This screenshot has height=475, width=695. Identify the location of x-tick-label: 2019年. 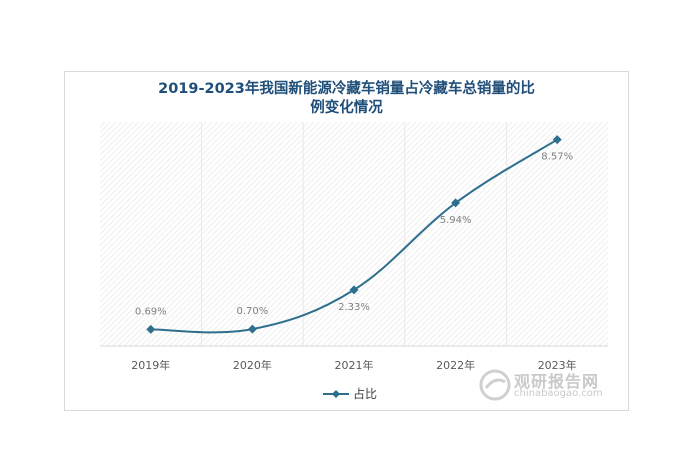
(150, 365).